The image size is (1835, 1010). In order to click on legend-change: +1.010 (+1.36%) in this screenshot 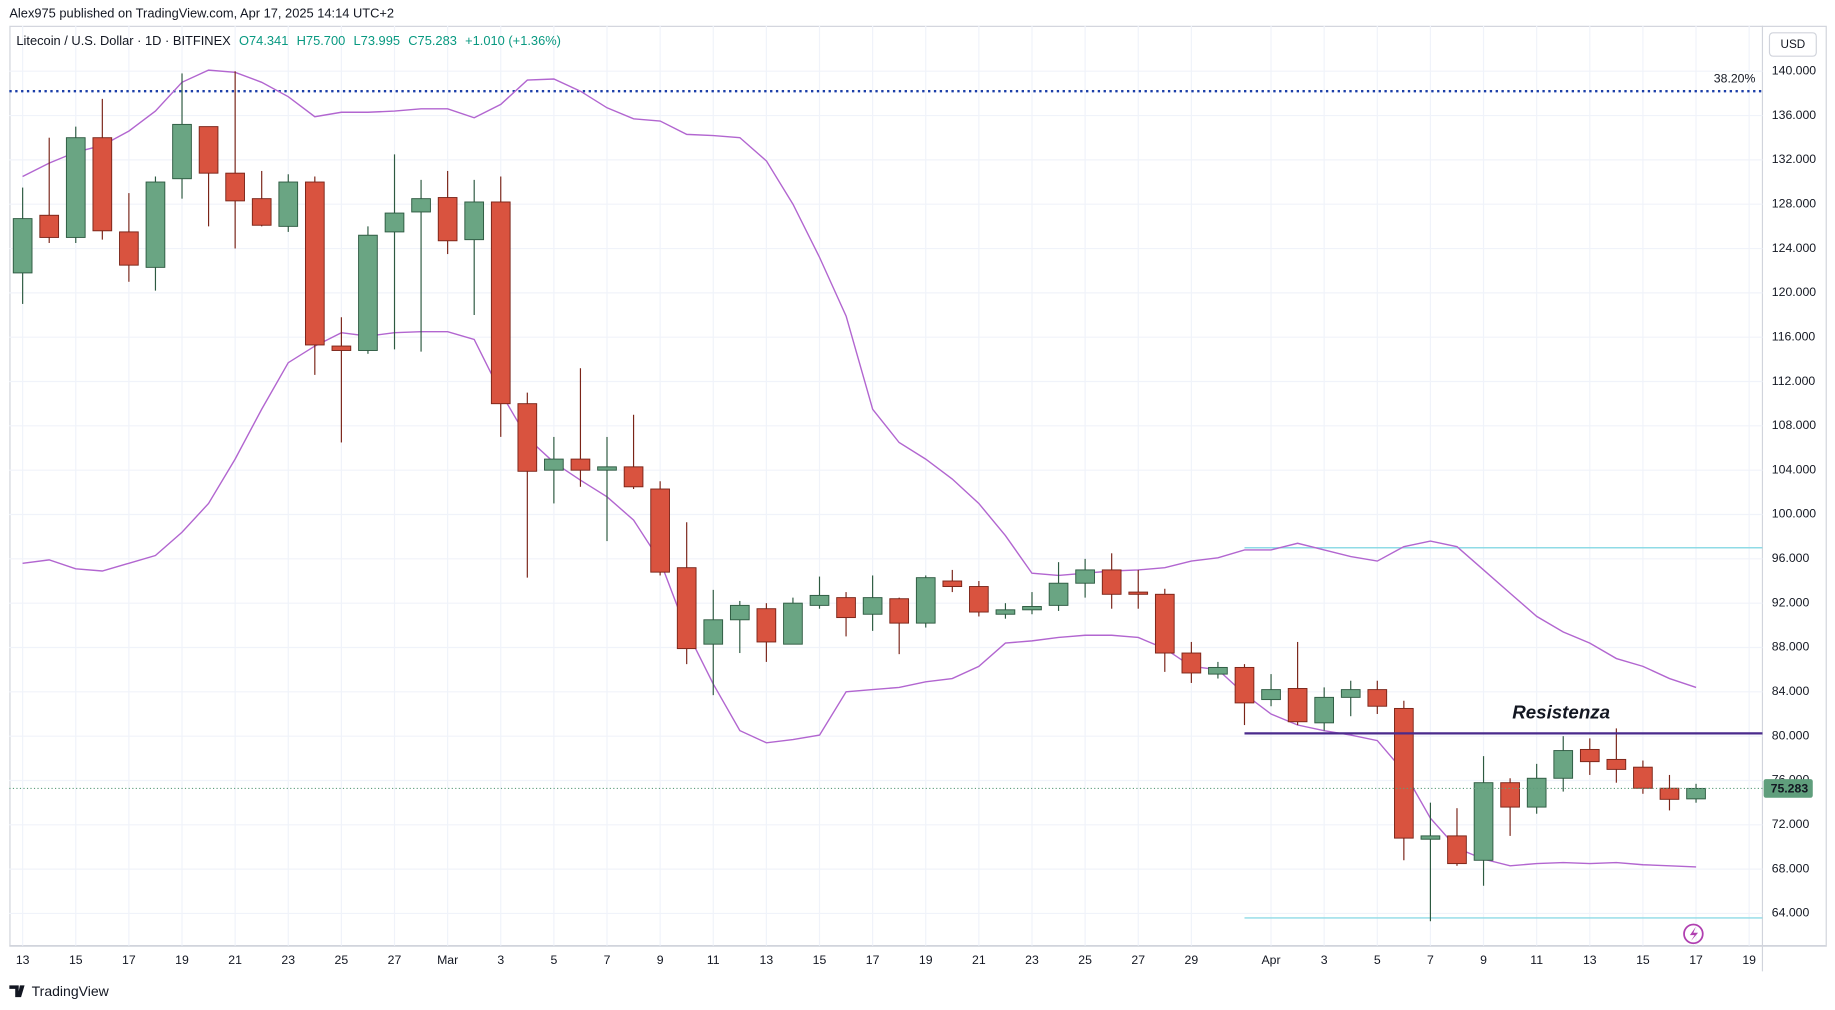, I will do `click(513, 41)`.